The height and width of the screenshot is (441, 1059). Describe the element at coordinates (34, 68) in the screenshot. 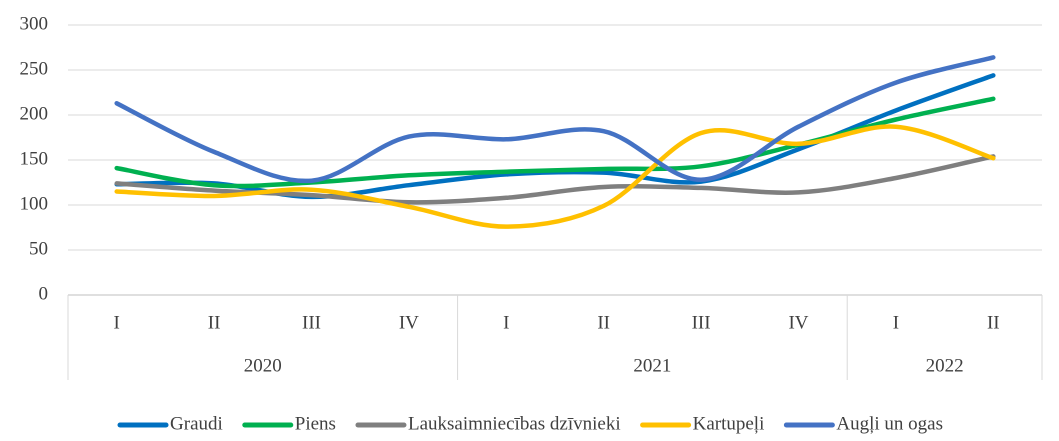

I see `y-tick-label: 250` at that location.